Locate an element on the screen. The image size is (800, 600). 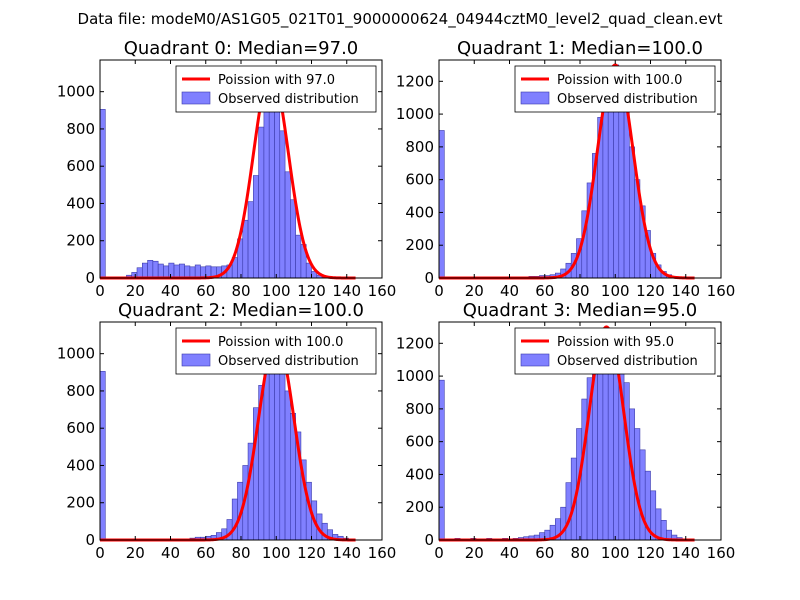
legend: Poission with 95.0 Observed distribution is located at coordinates (615, 351).